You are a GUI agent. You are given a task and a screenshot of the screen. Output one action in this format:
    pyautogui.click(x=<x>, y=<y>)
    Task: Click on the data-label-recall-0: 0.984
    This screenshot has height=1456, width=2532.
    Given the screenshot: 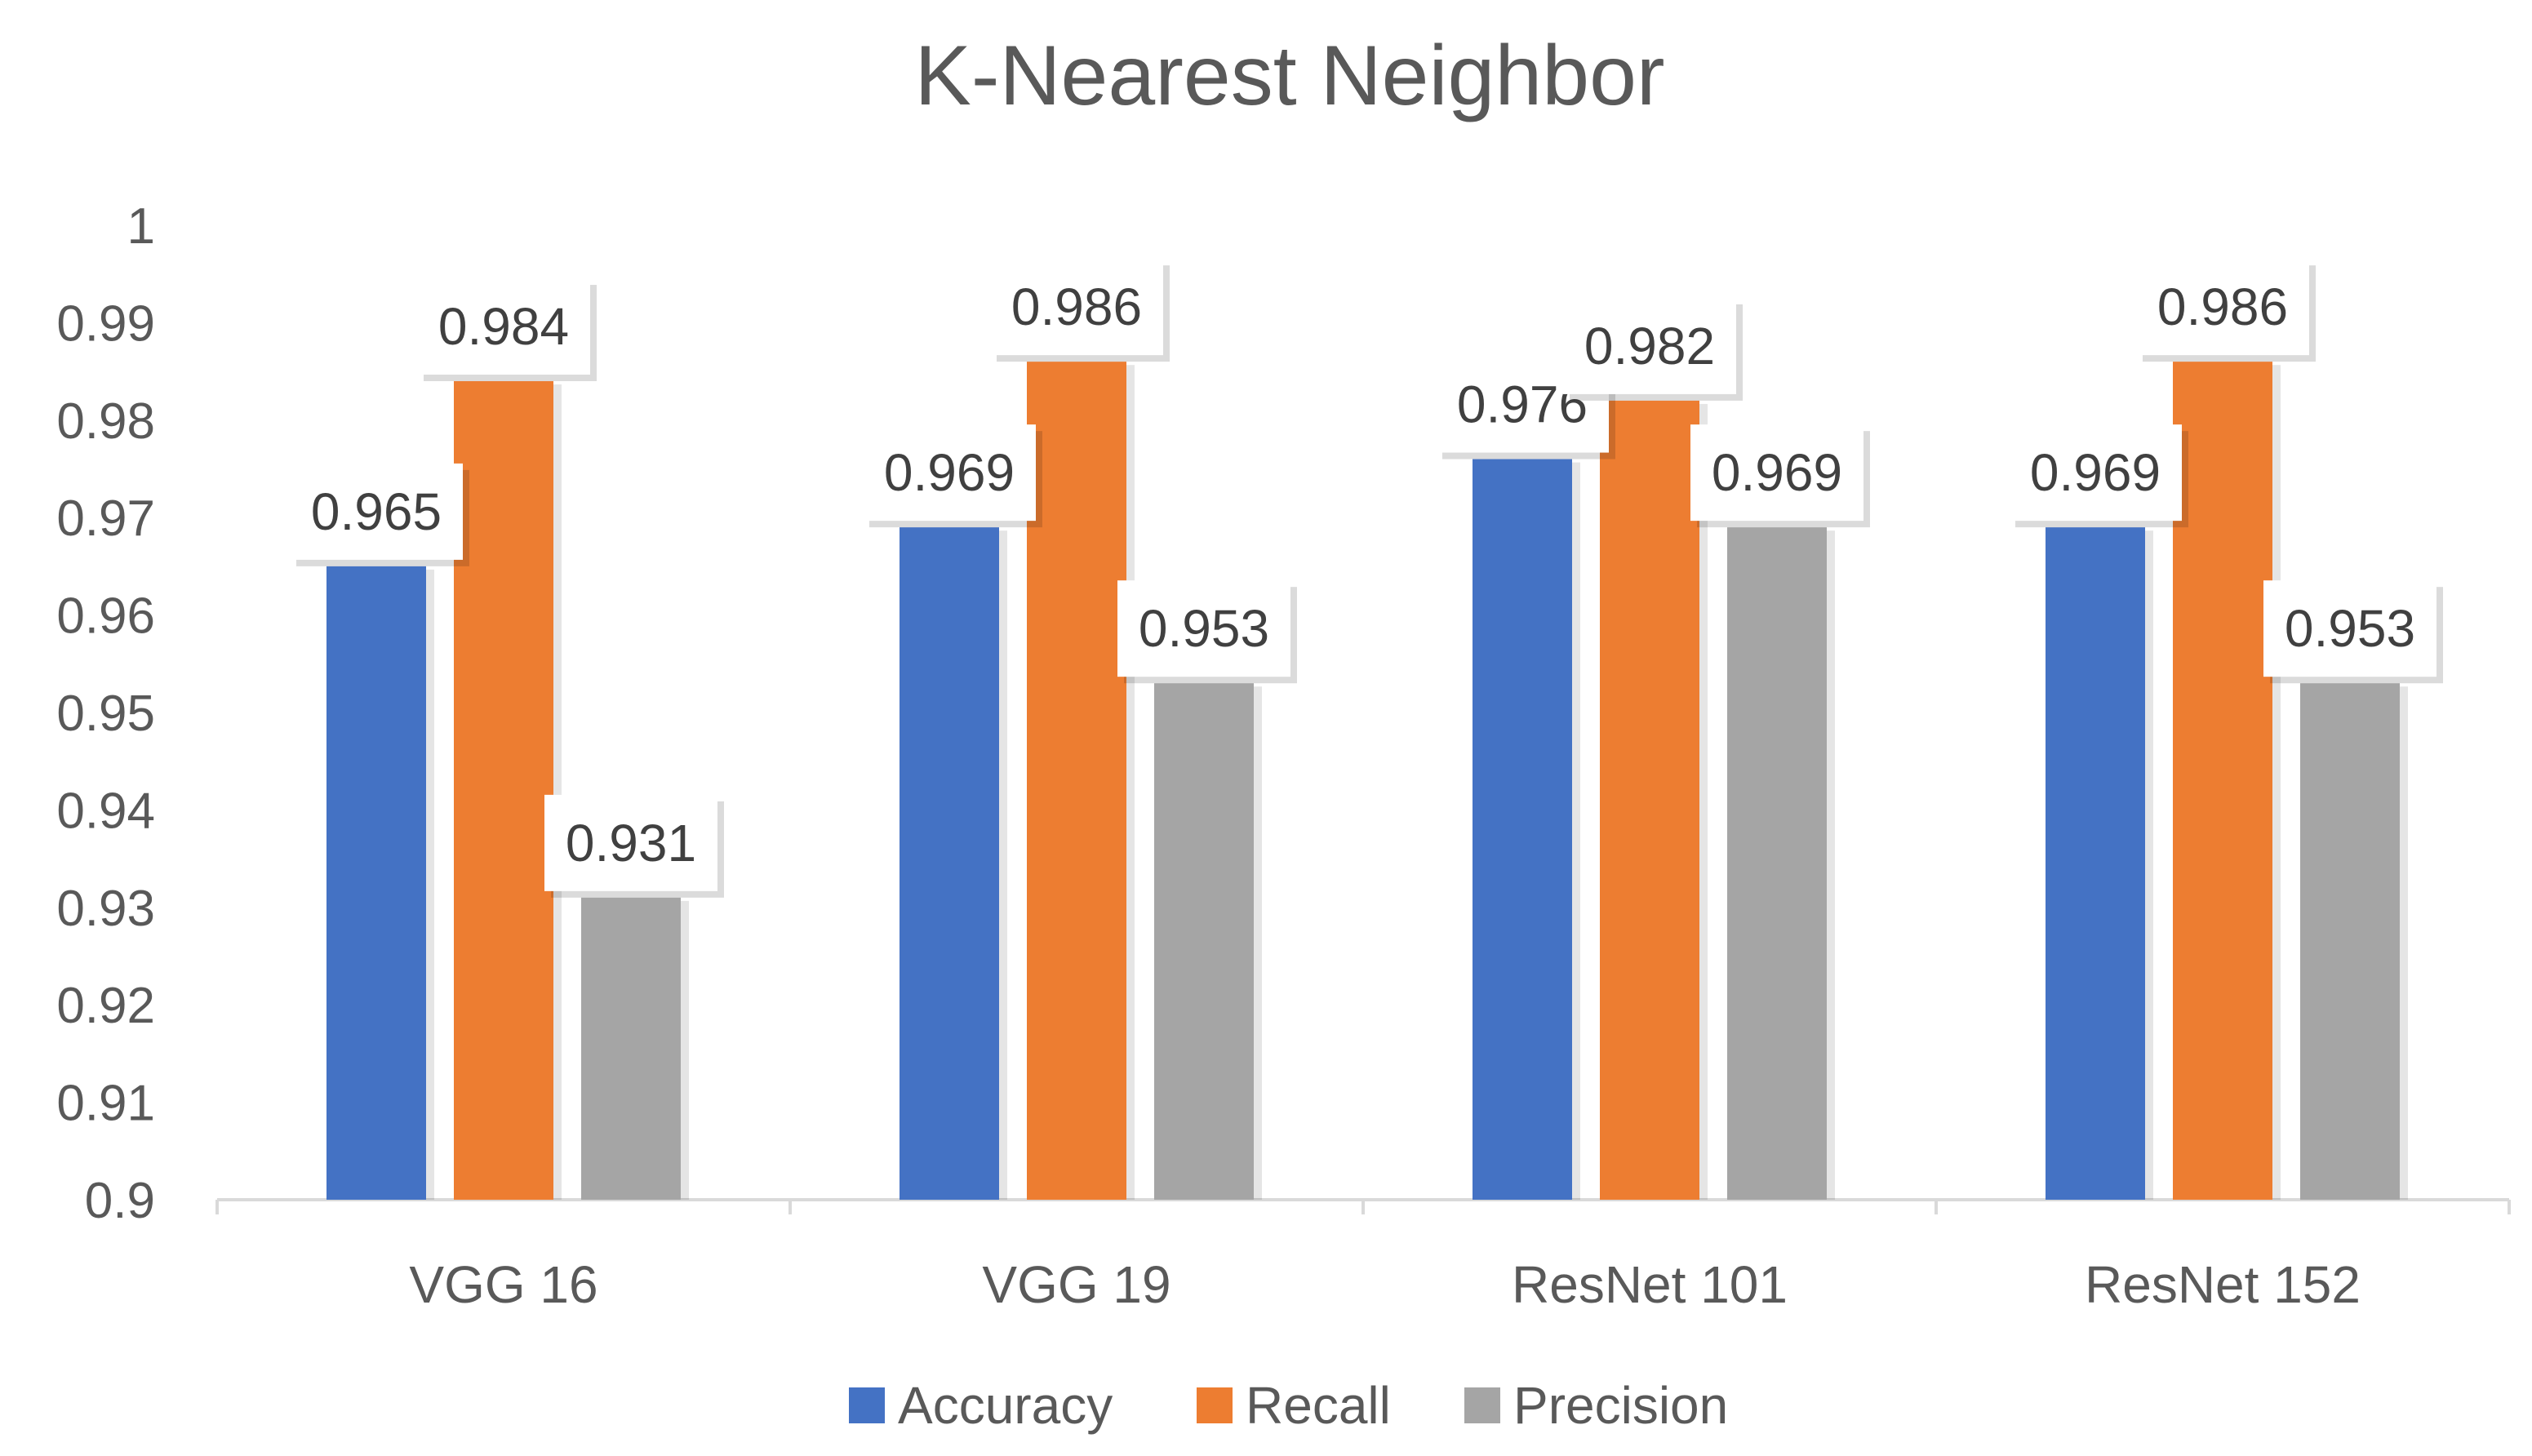 What is the action you would take?
    pyautogui.click(x=503, y=327)
    